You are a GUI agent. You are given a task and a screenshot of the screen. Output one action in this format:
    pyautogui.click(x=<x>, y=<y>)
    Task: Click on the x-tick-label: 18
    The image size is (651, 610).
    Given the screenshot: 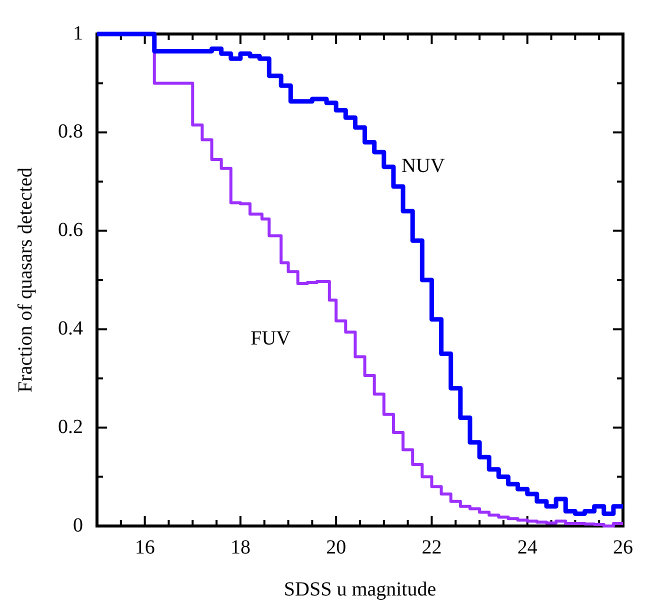 What is the action you would take?
    pyautogui.click(x=240, y=547)
    